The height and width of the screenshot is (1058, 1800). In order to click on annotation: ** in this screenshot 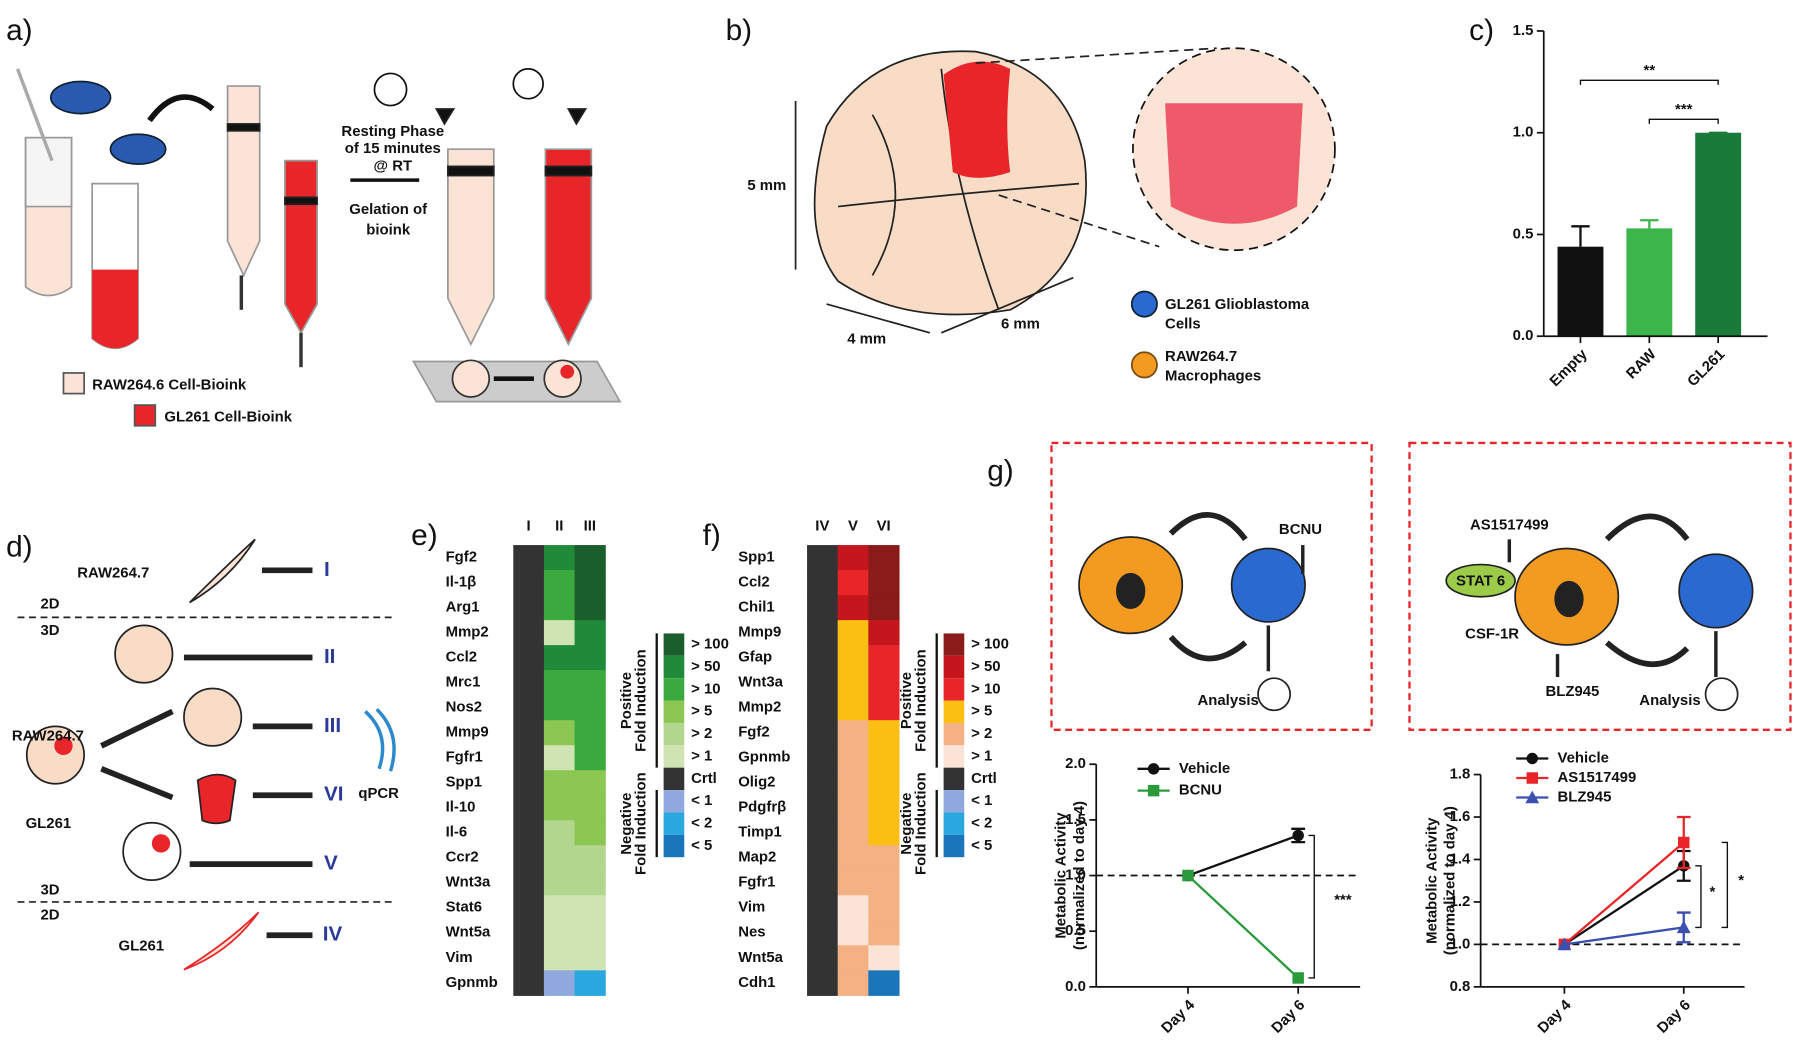, I will do `click(1650, 71)`.